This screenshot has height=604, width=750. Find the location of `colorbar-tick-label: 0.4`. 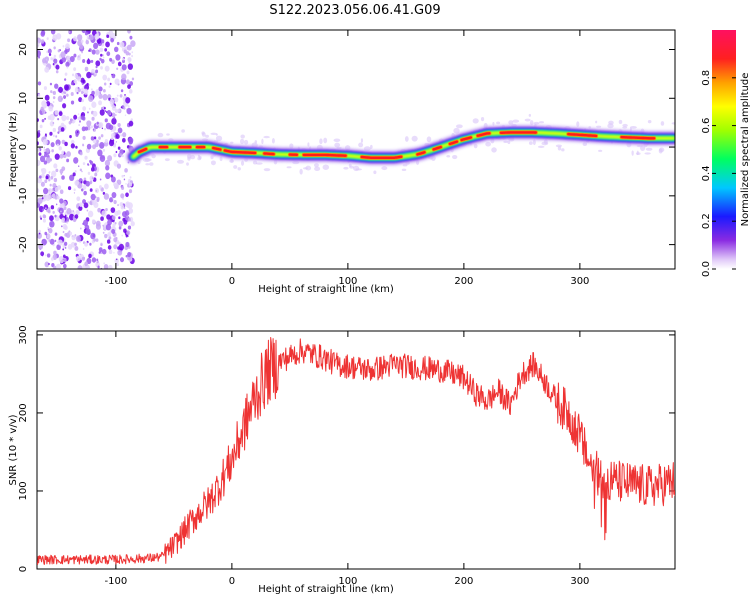

colorbar-tick-label: 0.4 is located at coordinates (706, 173).